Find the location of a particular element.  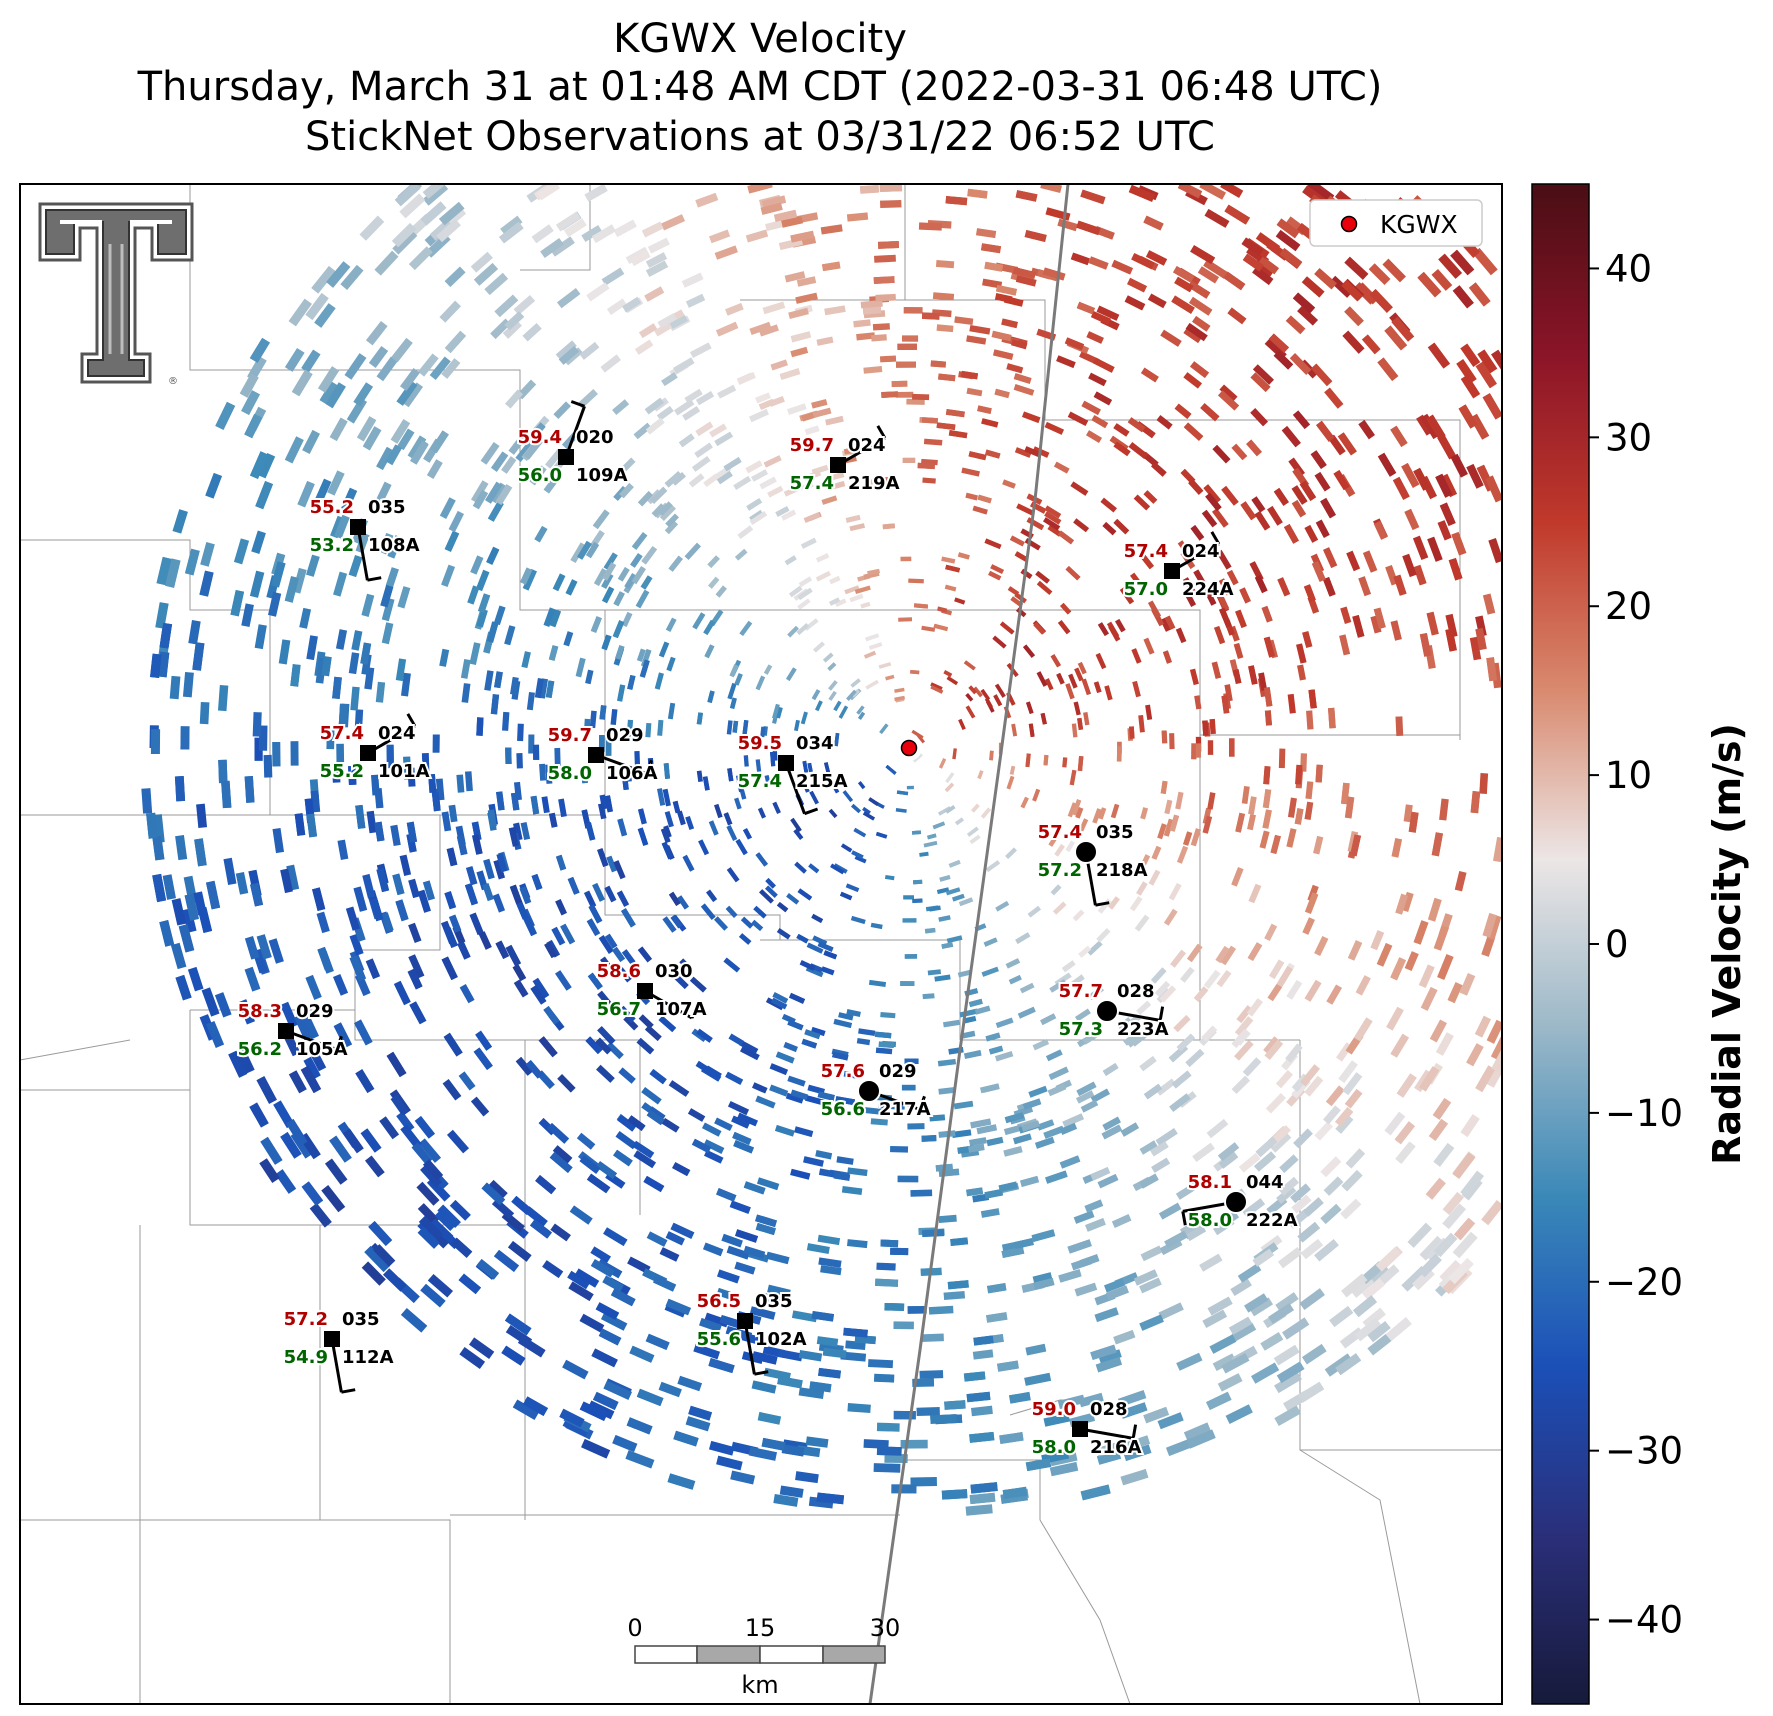

station-id: 107A is located at coordinates (681, 1009).